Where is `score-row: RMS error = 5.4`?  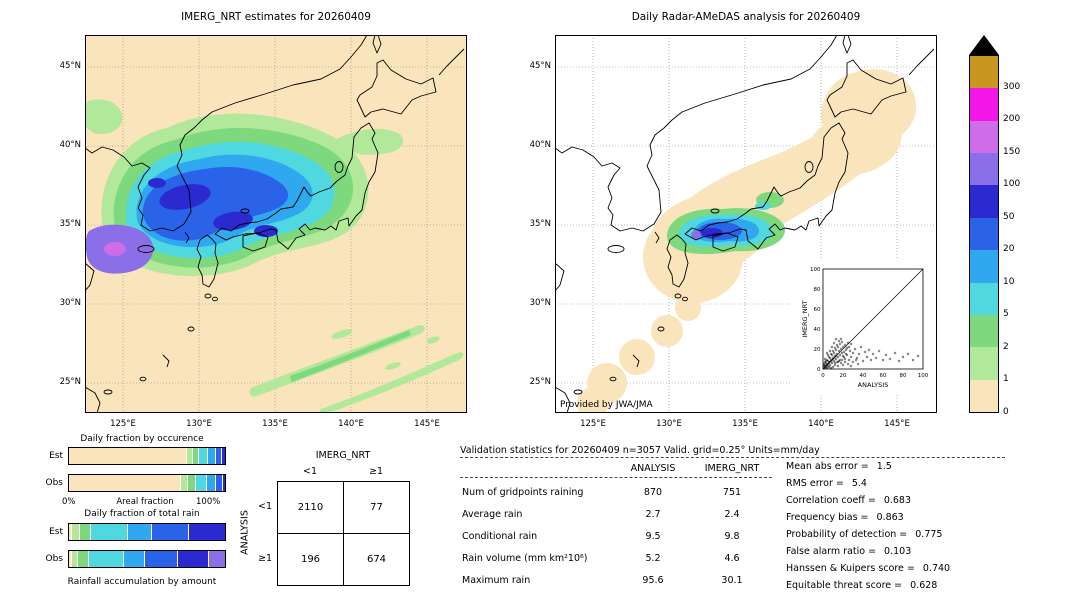 score-row: RMS error = 5.4 is located at coordinates (826, 483).